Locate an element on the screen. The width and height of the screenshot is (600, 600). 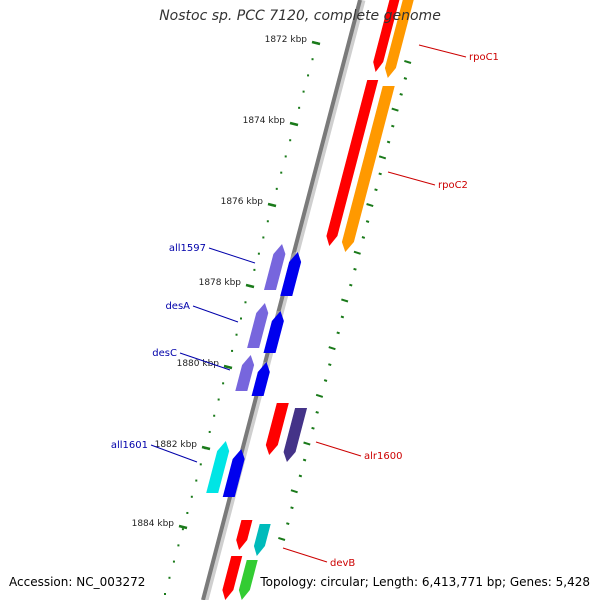
gene-desC-purple-highlight is located at coordinates (244, 360).